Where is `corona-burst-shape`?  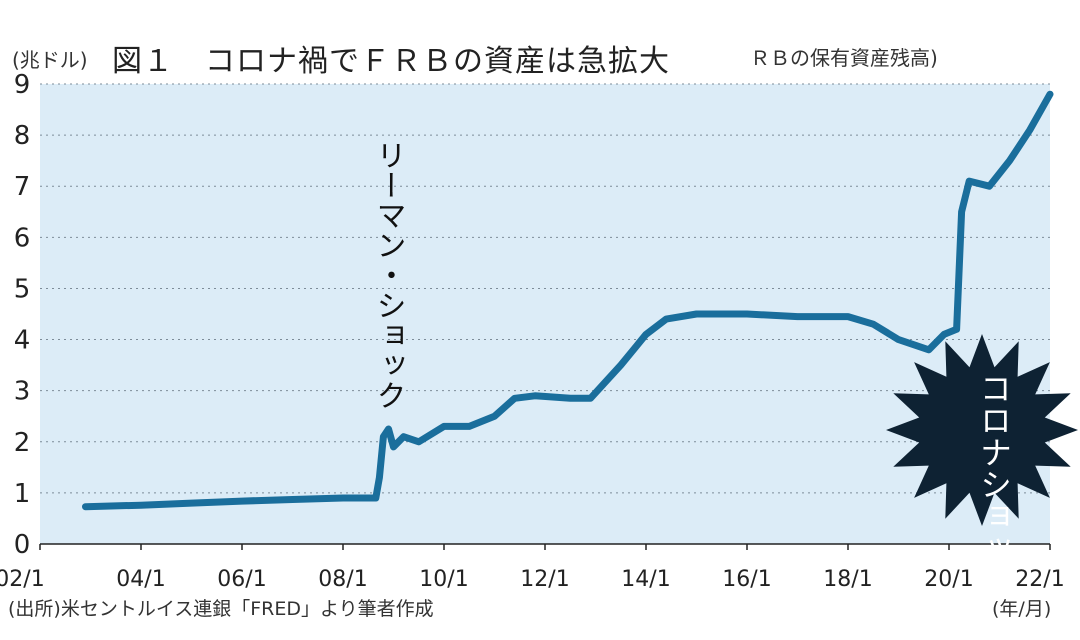
corona-burst-shape is located at coordinates (982, 430).